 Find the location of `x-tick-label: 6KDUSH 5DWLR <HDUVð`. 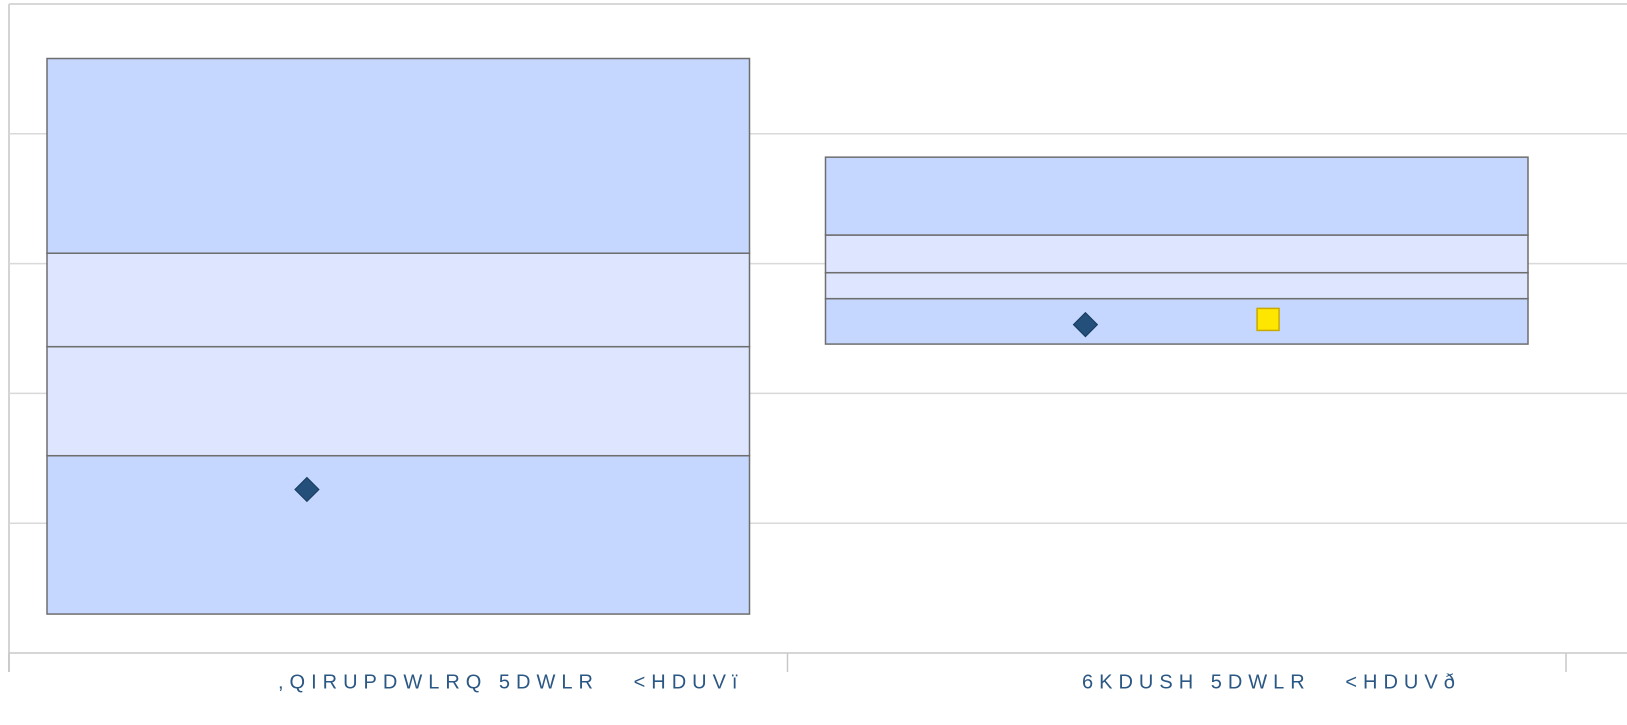

x-tick-label: 6KDUSH 5DWLR <HDUVð is located at coordinates (1271, 682).